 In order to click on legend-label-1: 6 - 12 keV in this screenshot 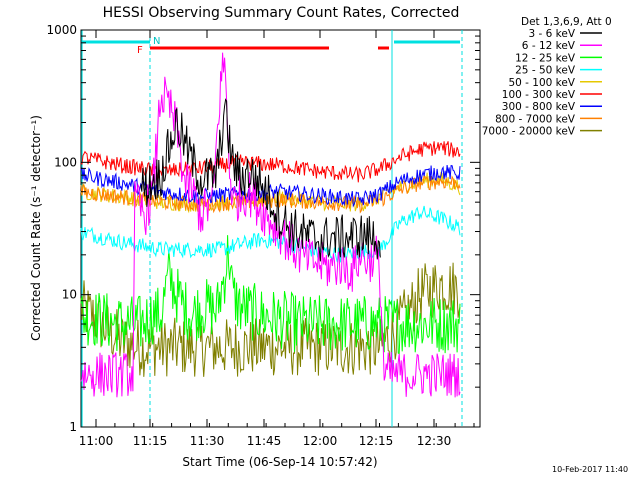, I will do `click(549, 46)`.